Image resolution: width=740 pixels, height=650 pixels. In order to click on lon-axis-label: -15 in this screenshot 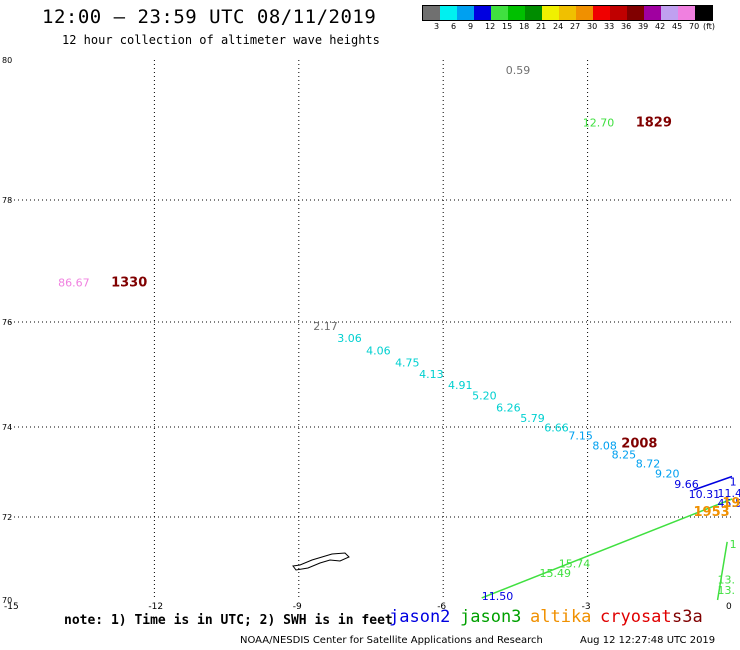, I will do `click(11, 607)`.